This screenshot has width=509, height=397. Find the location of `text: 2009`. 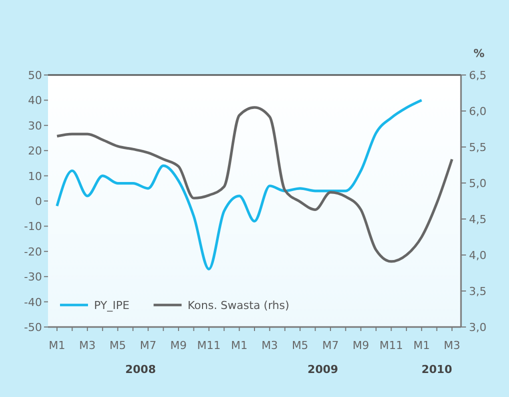

text: 2009 is located at coordinates (323, 369).